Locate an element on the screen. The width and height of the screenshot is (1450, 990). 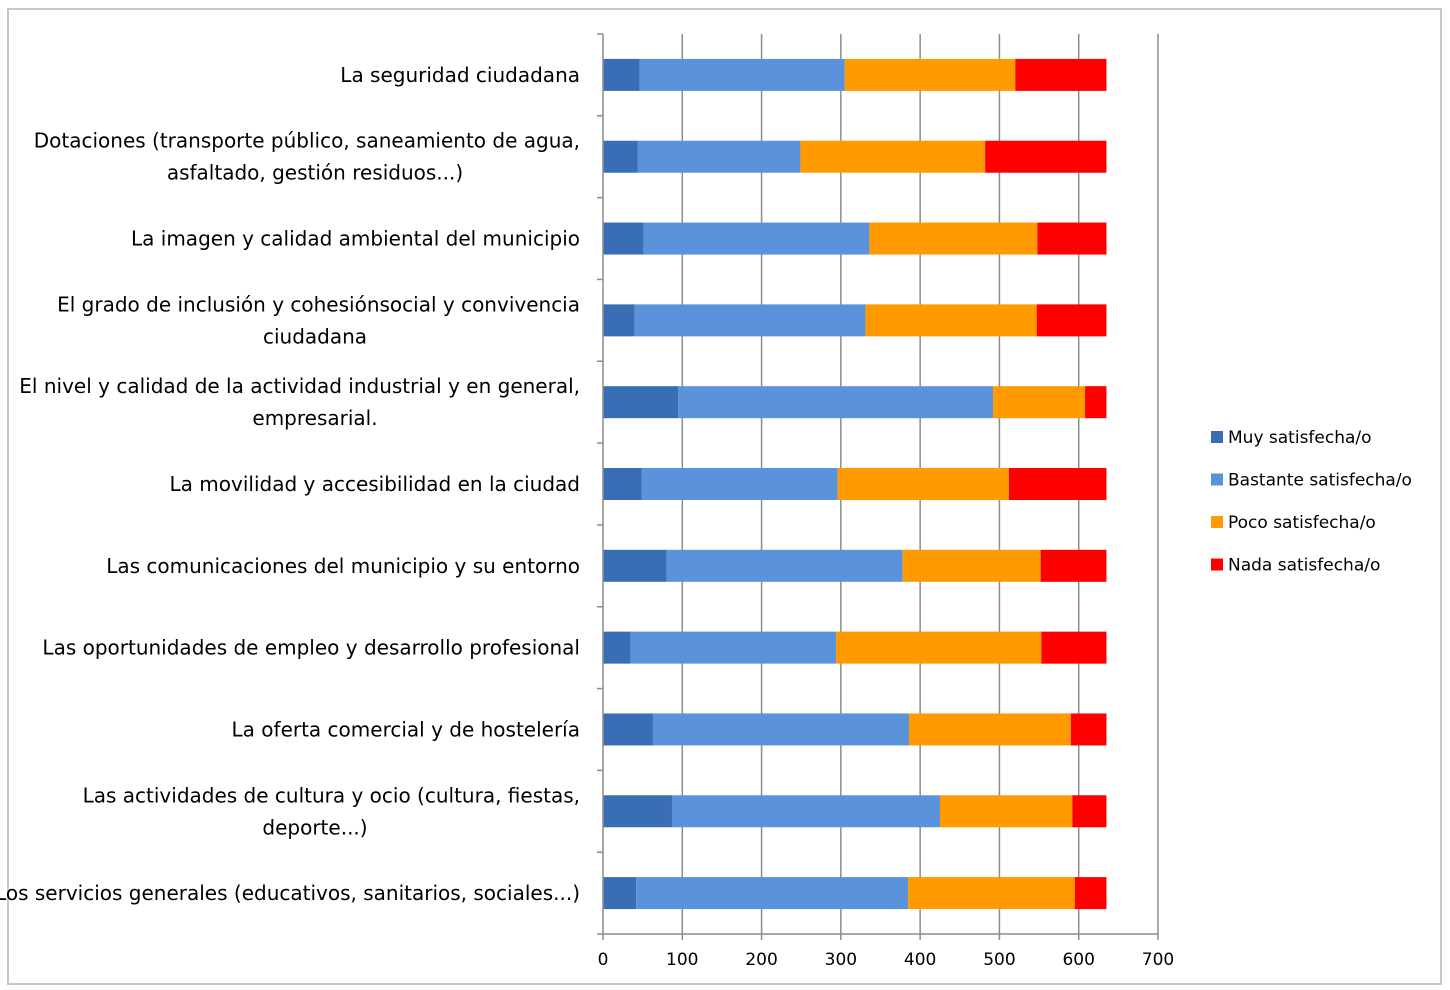
category-label: La oferta comercial y de hostelería is located at coordinates (406, 729).